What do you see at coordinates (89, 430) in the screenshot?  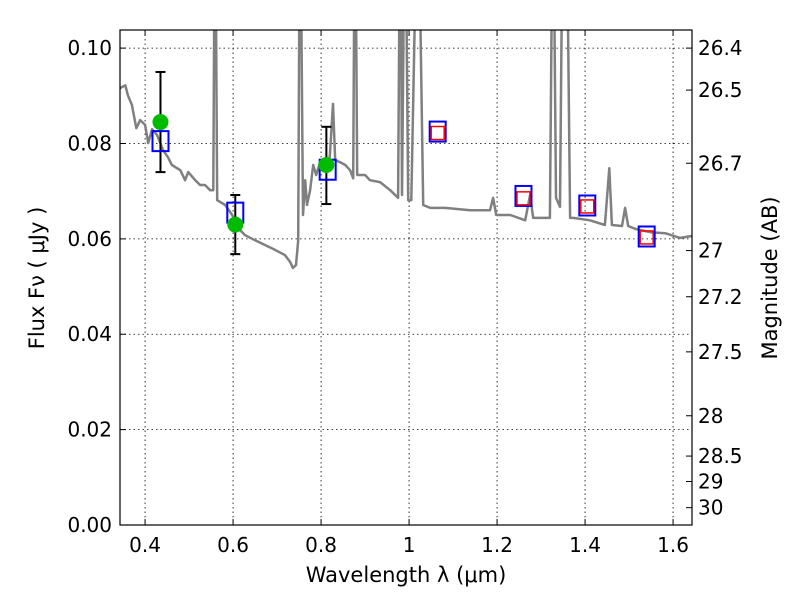 I see `y-tick-label: 0.02` at bounding box center [89, 430].